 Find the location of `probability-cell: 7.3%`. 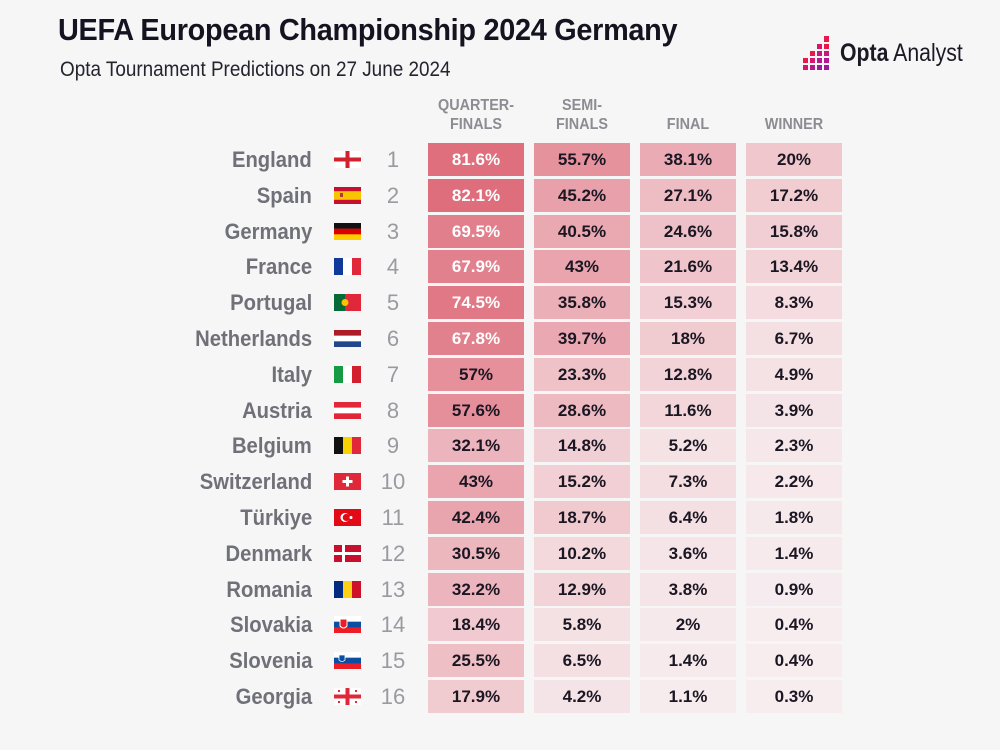

probability-cell: 7.3% is located at coordinates (688, 482).